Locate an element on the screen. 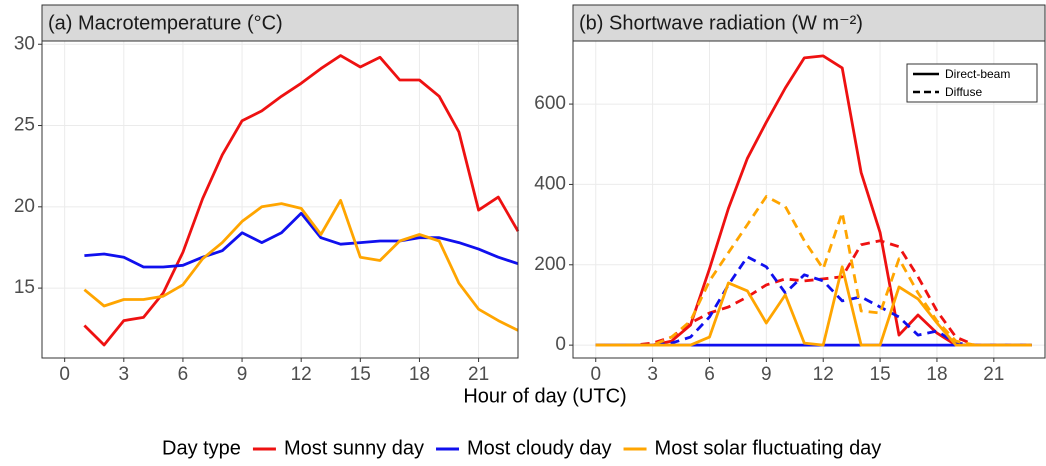  panel-title: (b) Shortwave radiation (W m⁻²) is located at coordinates (721, 23).